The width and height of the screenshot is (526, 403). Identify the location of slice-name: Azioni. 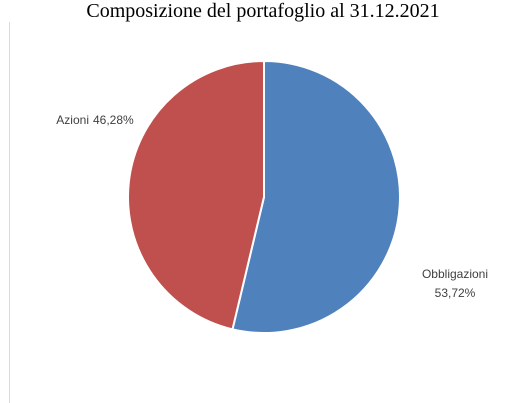
(72, 120).